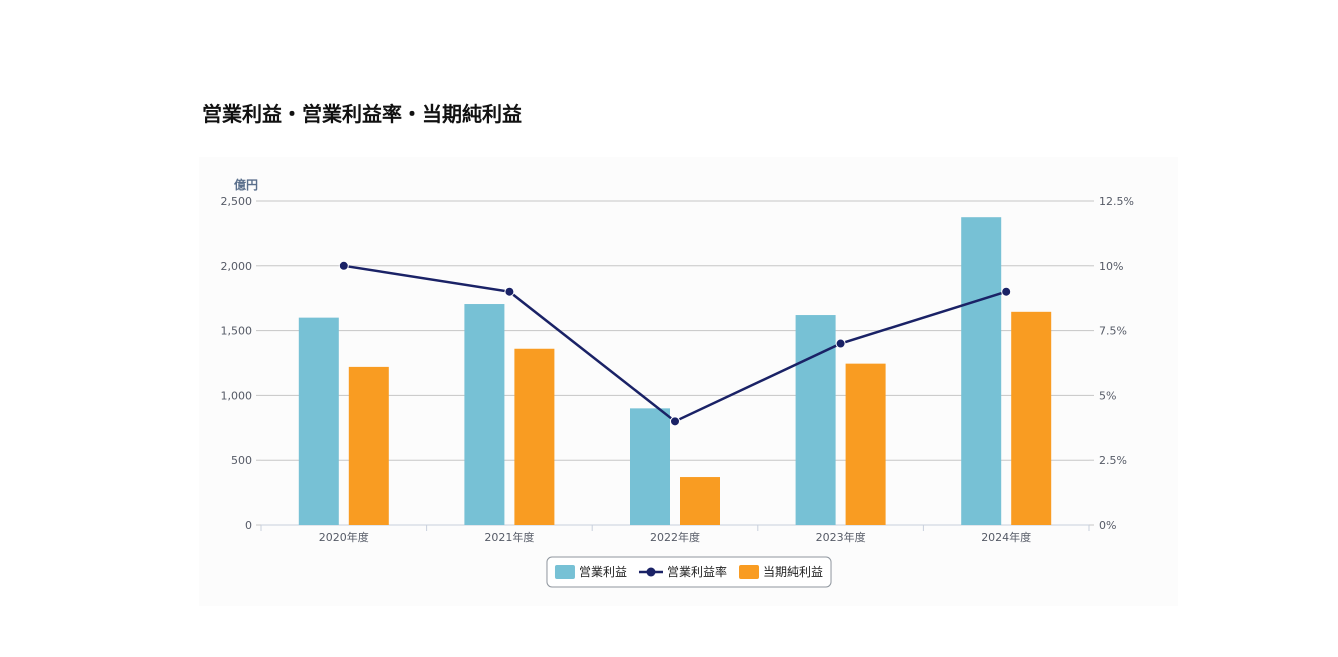 The height and width of the screenshot is (657, 1338). I want to click on y2-tick-label: 10%, so click(1111, 266).